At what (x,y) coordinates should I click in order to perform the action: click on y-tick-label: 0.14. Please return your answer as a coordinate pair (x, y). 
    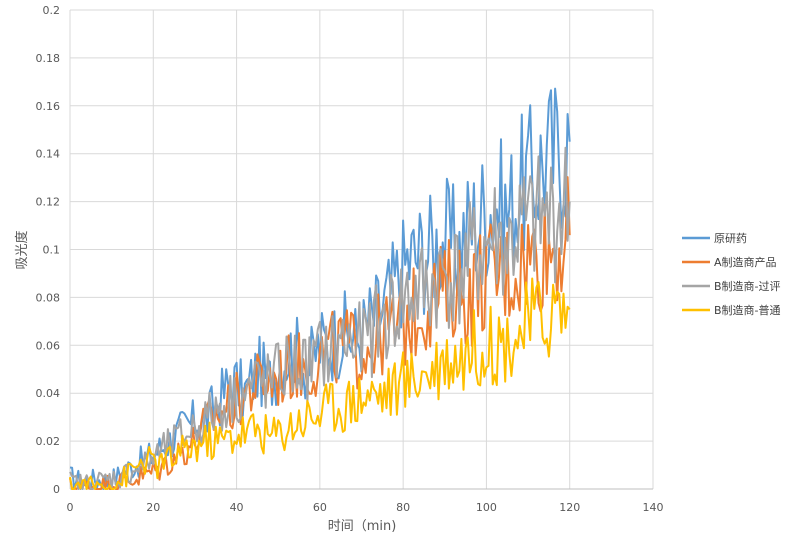
    Looking at the image, I should click on (48, 154).